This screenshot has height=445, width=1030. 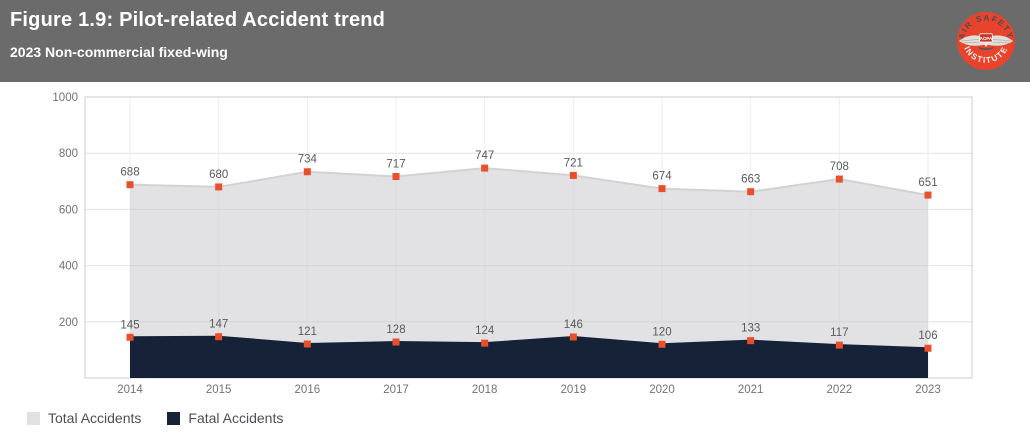 I want to click on total-accidents-line, so click(x=529, y=182).